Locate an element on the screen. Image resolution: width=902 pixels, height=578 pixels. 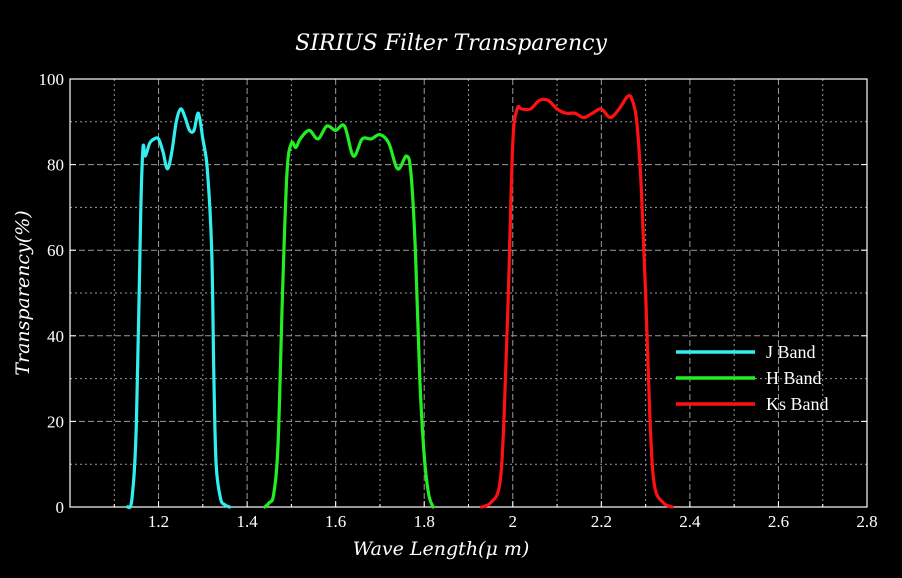
y-tick-label: 60 is located at coordinates (55, 250).